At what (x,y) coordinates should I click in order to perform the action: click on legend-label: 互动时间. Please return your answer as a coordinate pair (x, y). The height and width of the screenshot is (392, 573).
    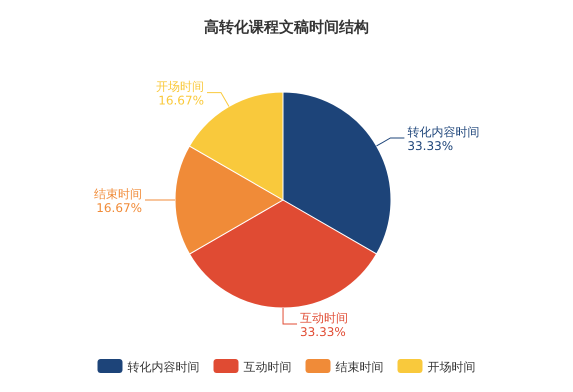
    Looking at the image, I should click on (268, 367).